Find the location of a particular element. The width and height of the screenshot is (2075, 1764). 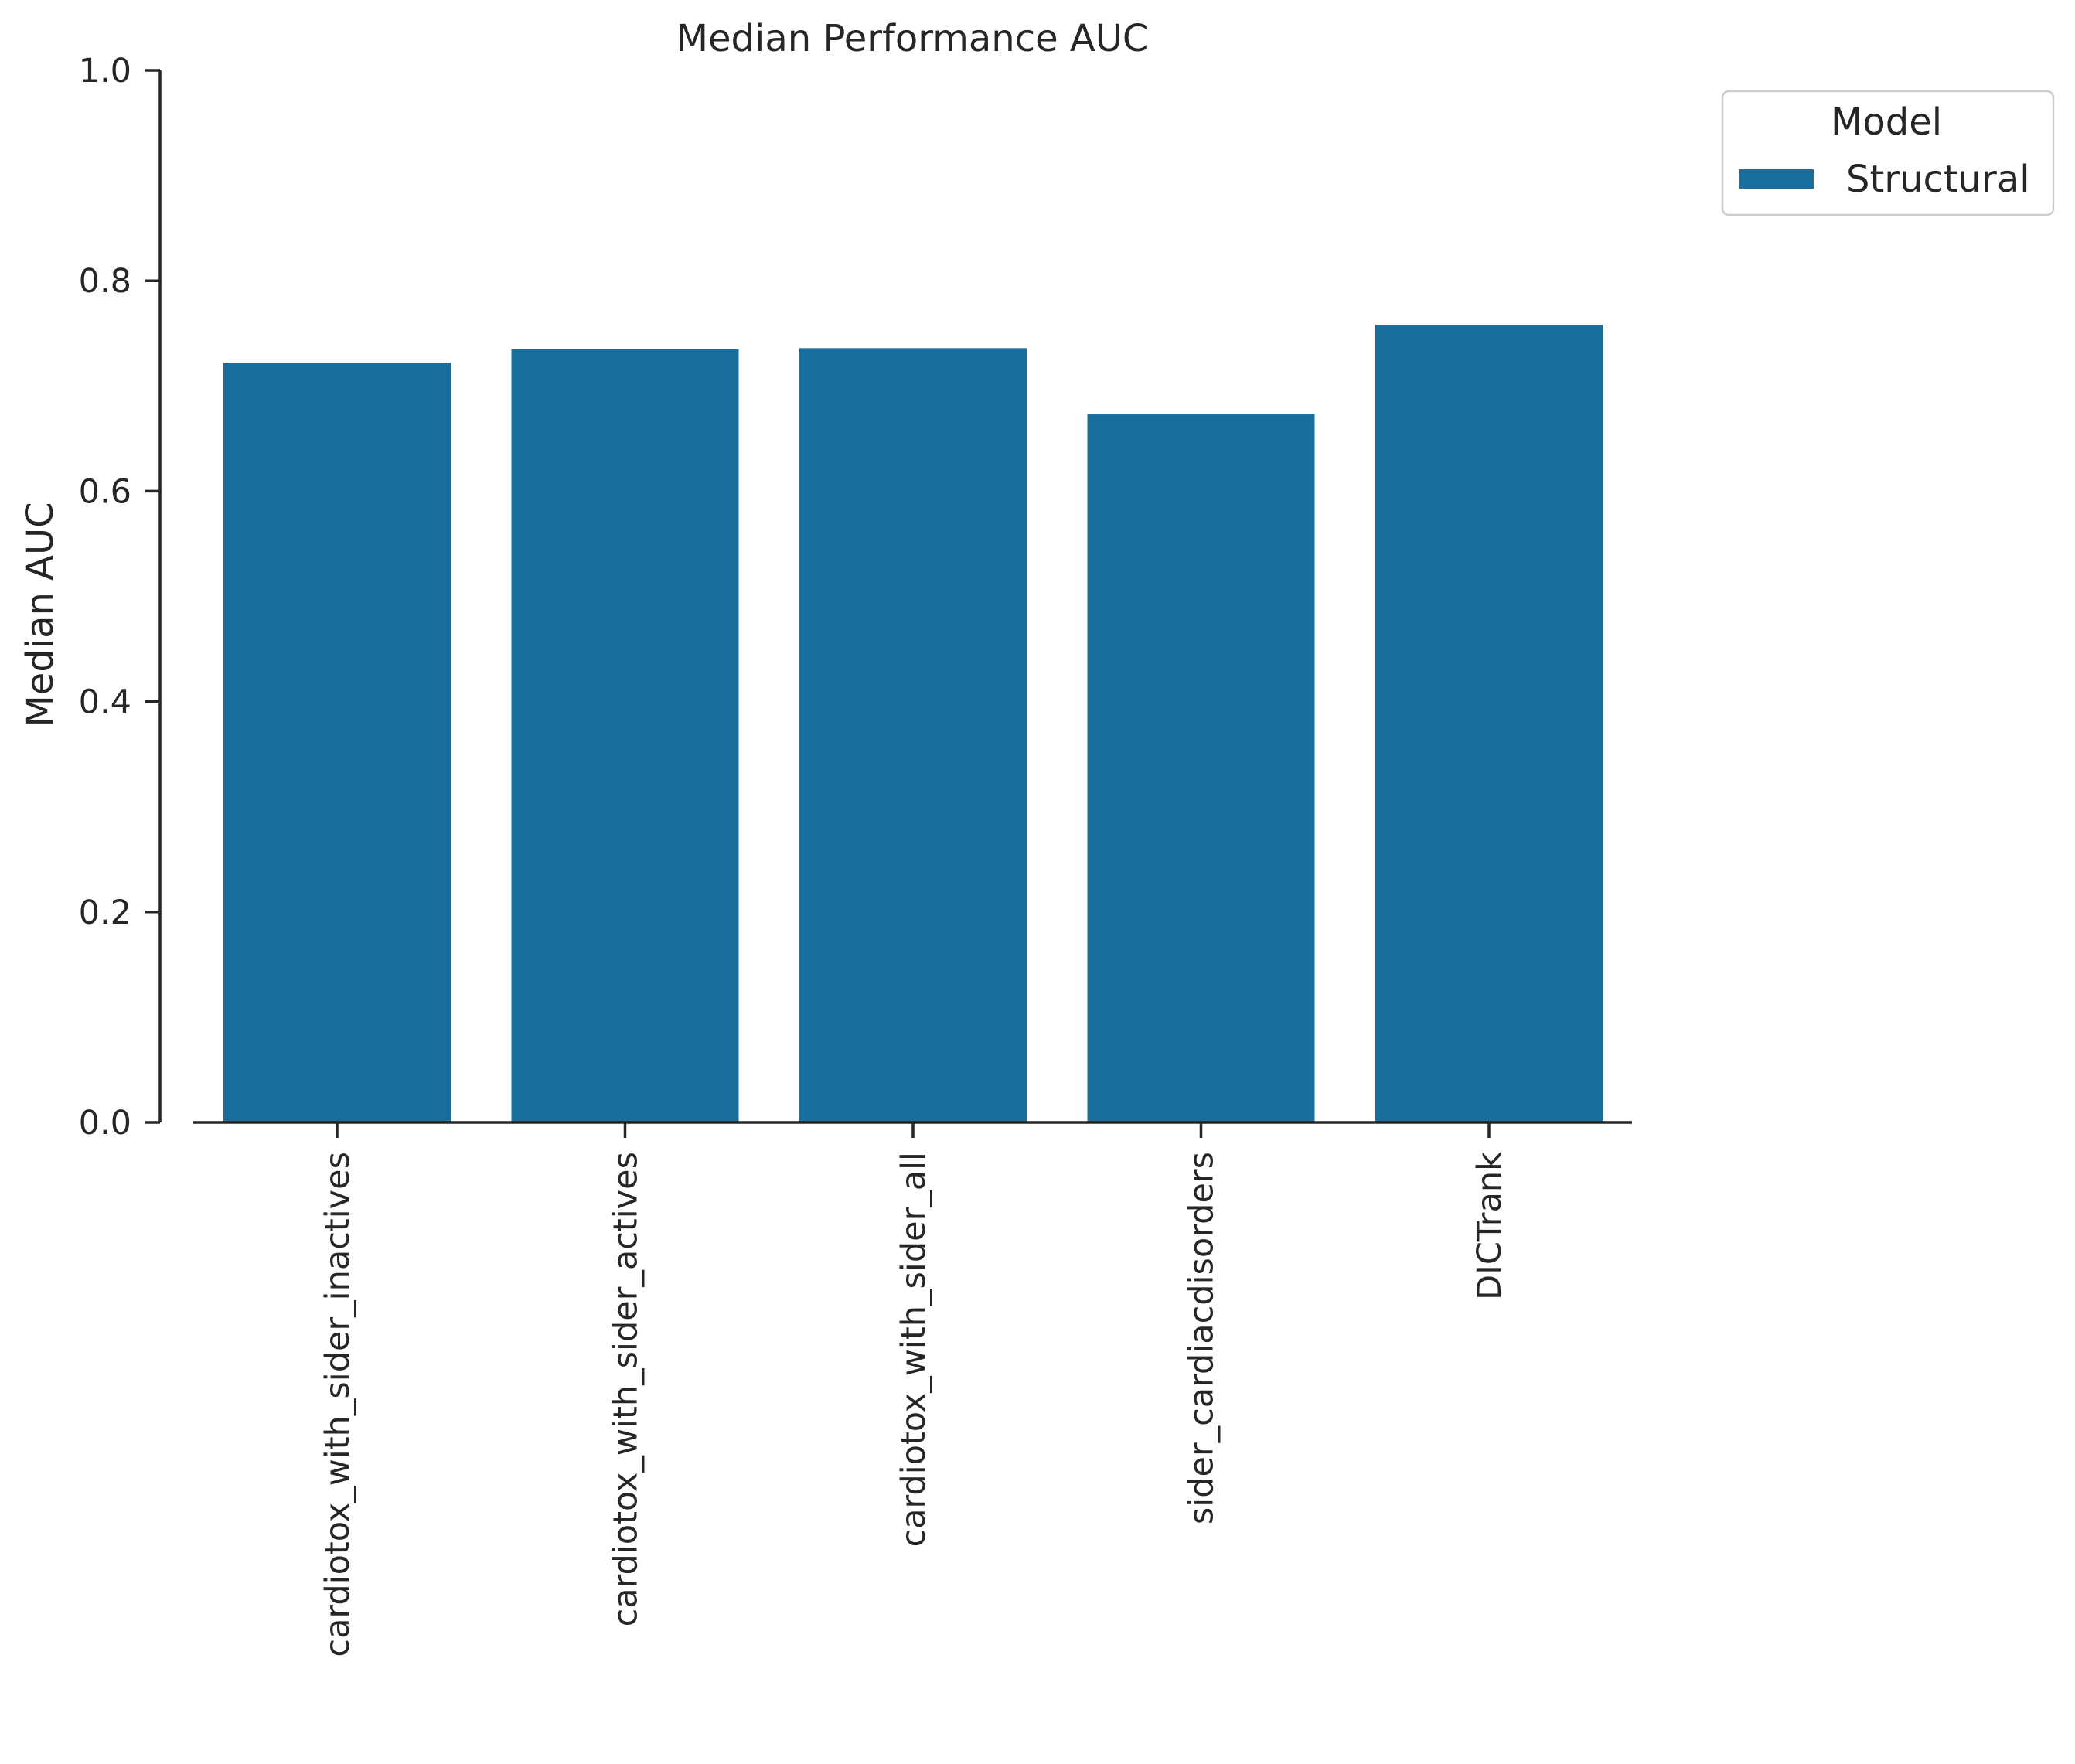

y-axis-ticks: 0.0 0.2 0.4 0.6 0.8 1.0 is located at coordinates (119, 597).